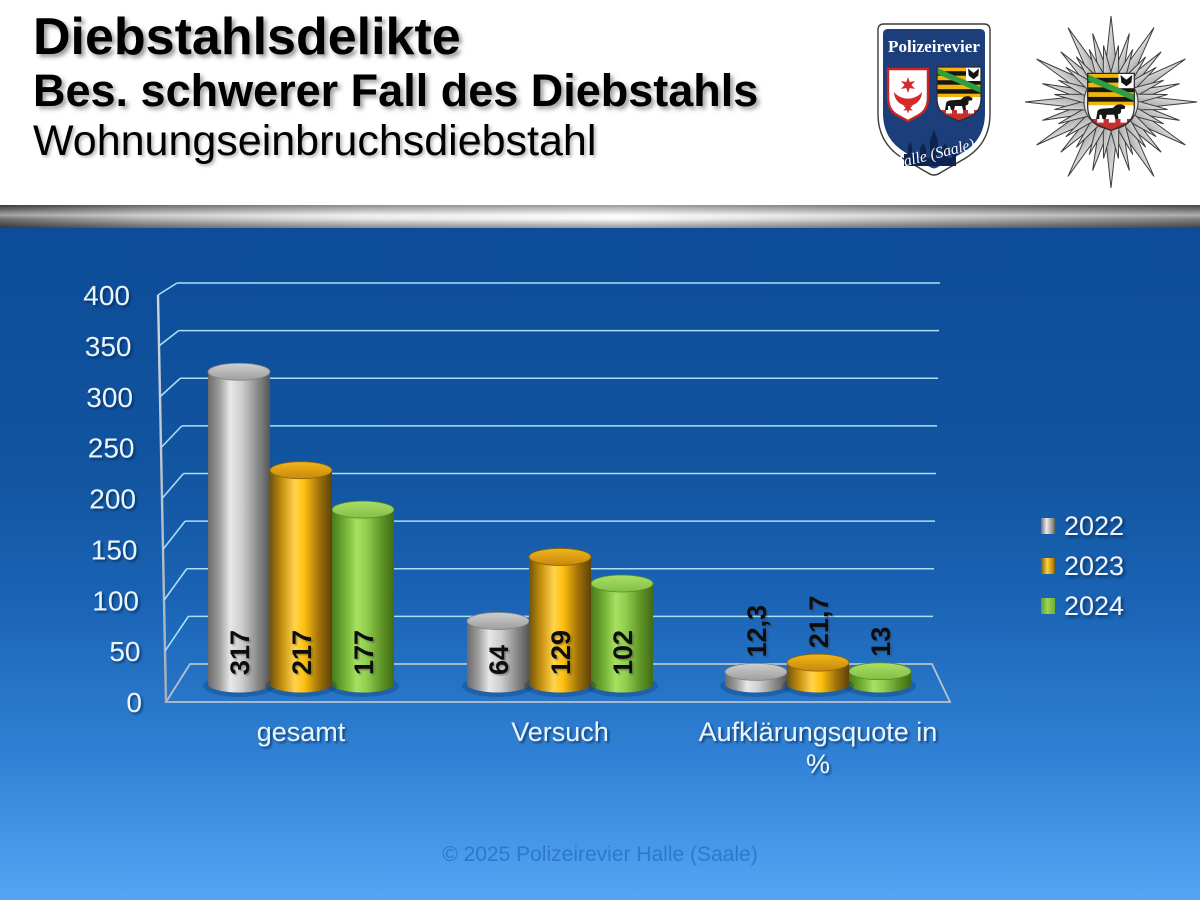  I want to click on chart-legend: 2022 2023 2024, so click(1082, 566).